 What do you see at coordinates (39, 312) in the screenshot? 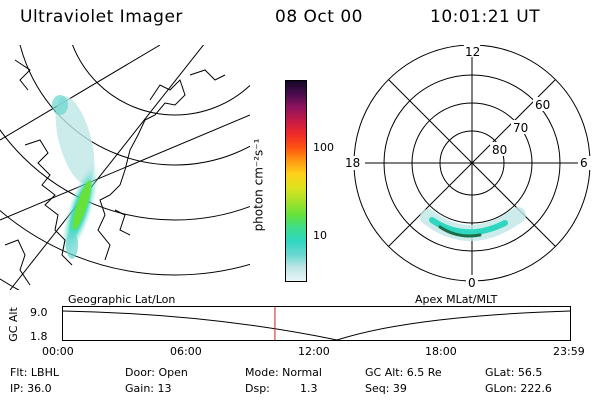
I see `timeline-y-tick-max: 9.0` at bounding box center [39, 312].